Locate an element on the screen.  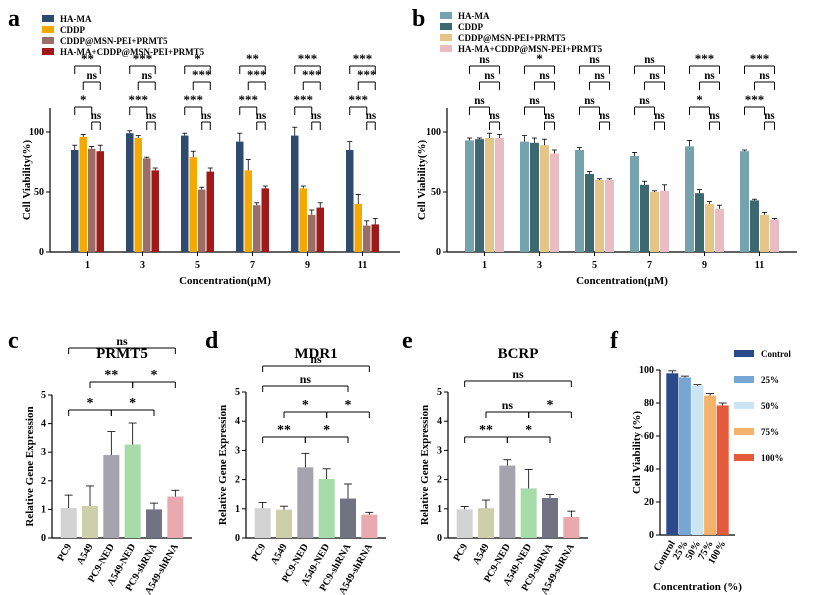
y-tick-label: 20 is located at coordinates (649, 502).